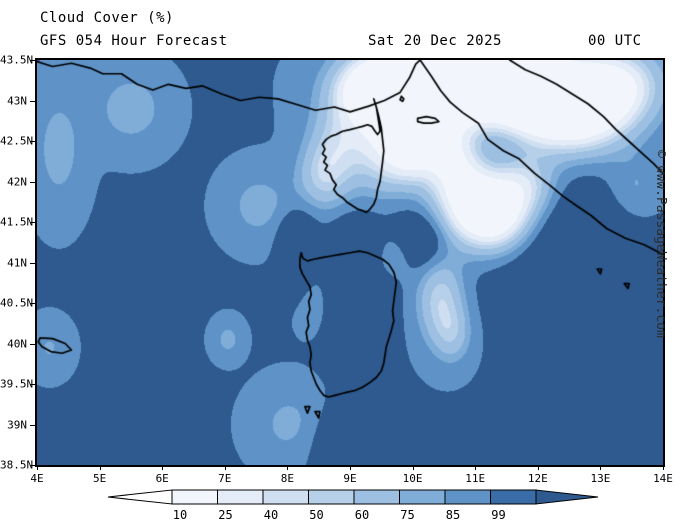  What do you see at coordinates (17, 343) in the screenshot?
I see `y-axis-label: 40N` at bounding box center [17, 343].